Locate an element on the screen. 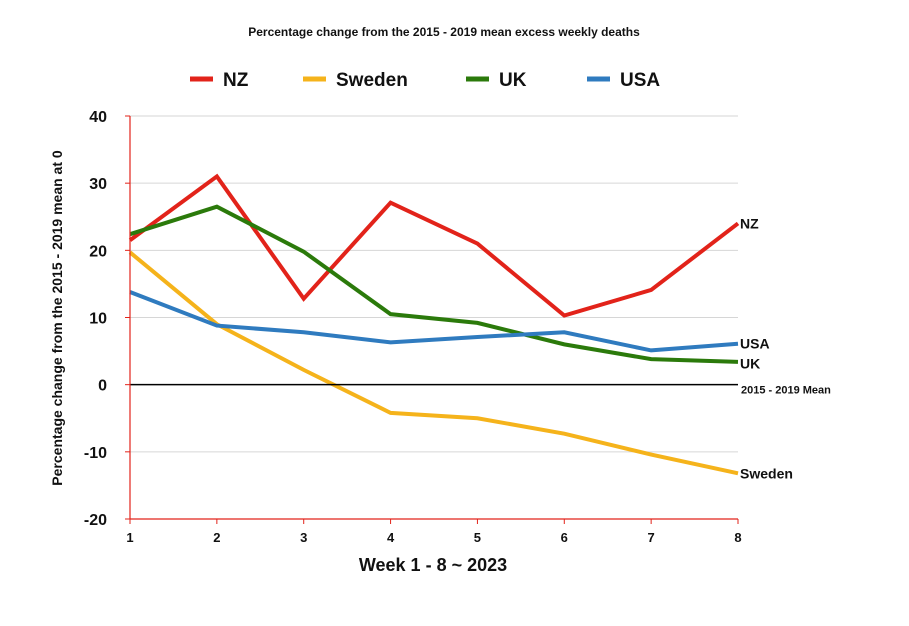 The image size is (909, 626). mean-reference-label: 2015 - 2019 Mean is located at coordinates (786, 391).